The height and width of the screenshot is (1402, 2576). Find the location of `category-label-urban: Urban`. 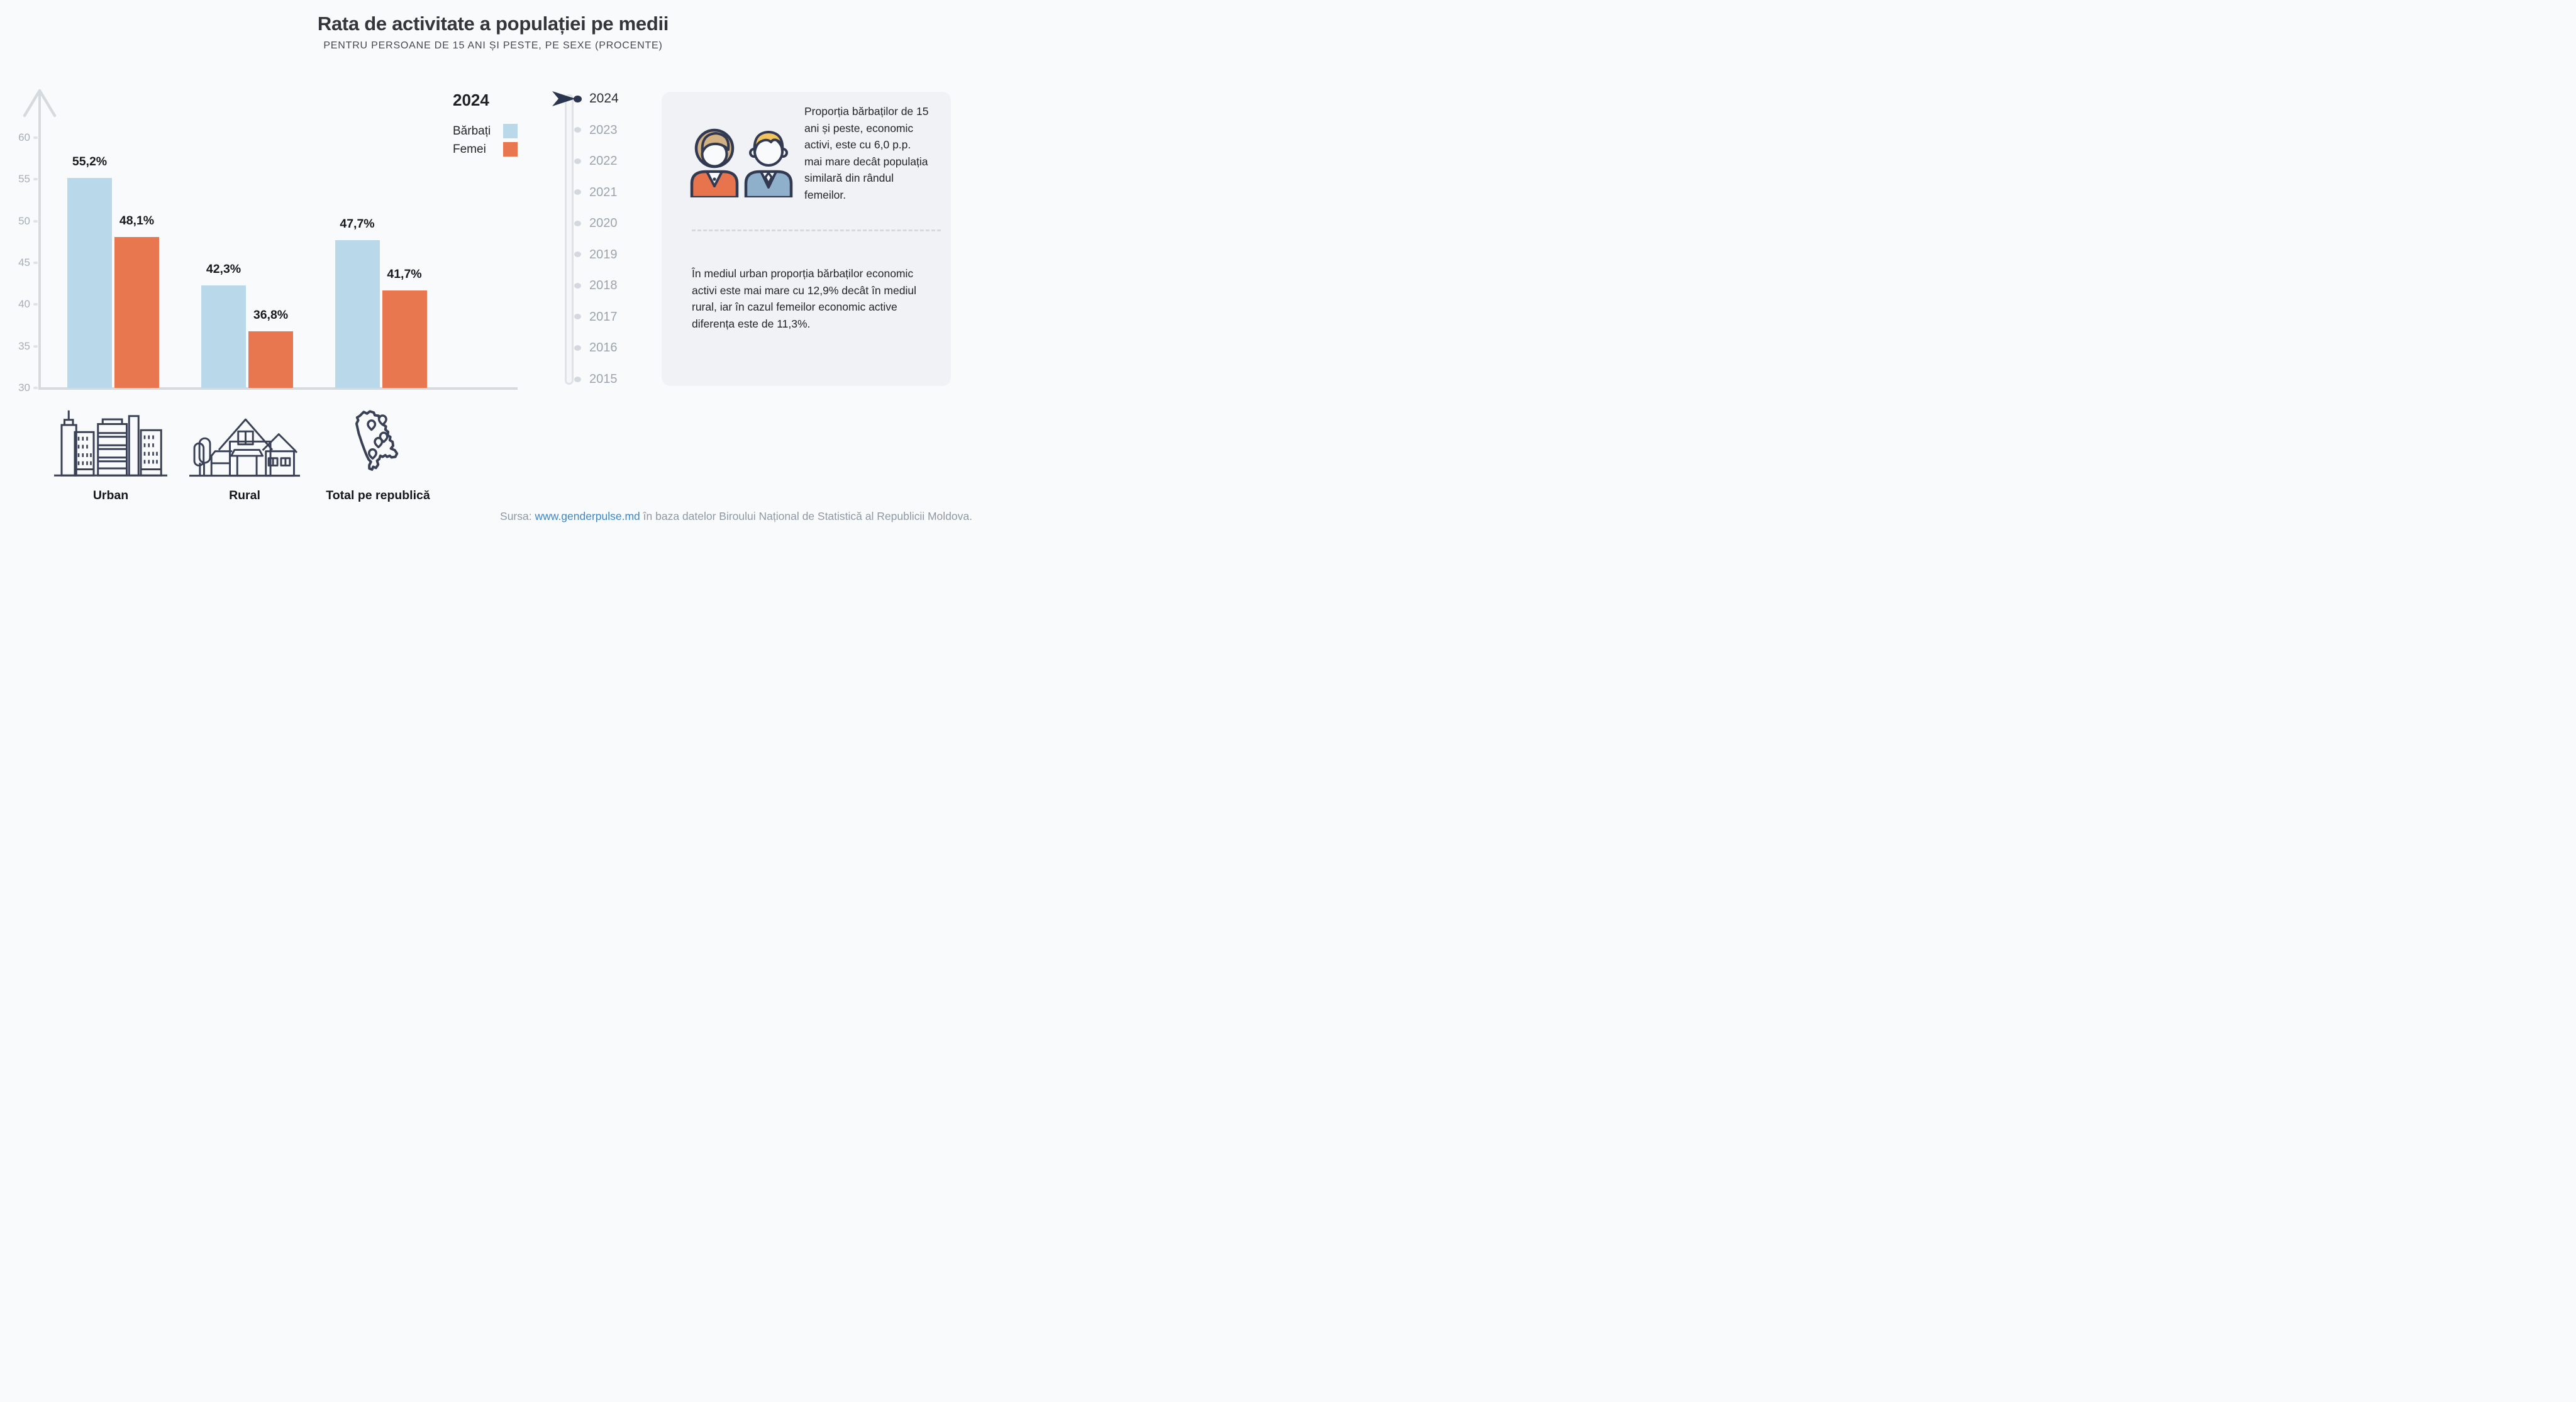

category-label-urban: Urban is located at coordinates (110, 495).